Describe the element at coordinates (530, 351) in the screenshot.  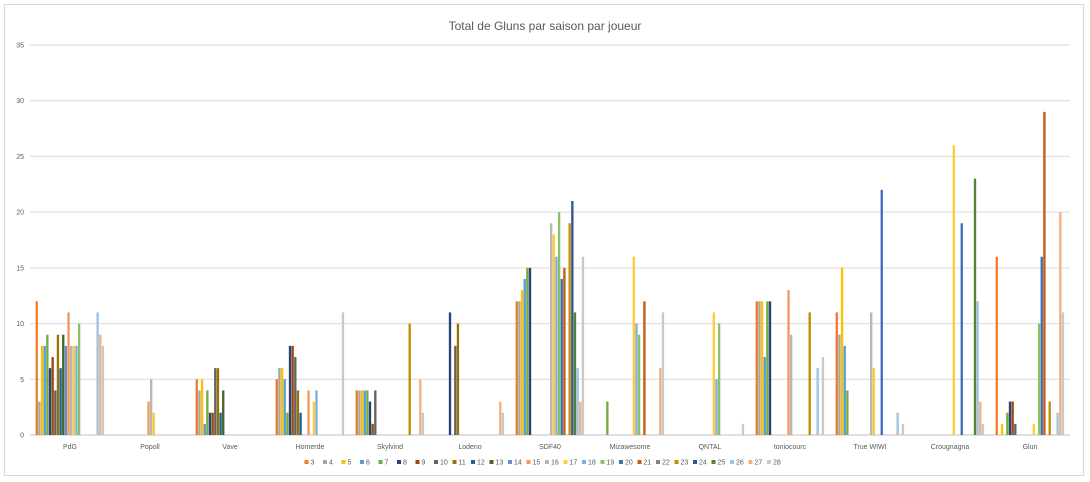
I see `bar-8-sdf40` at that location.